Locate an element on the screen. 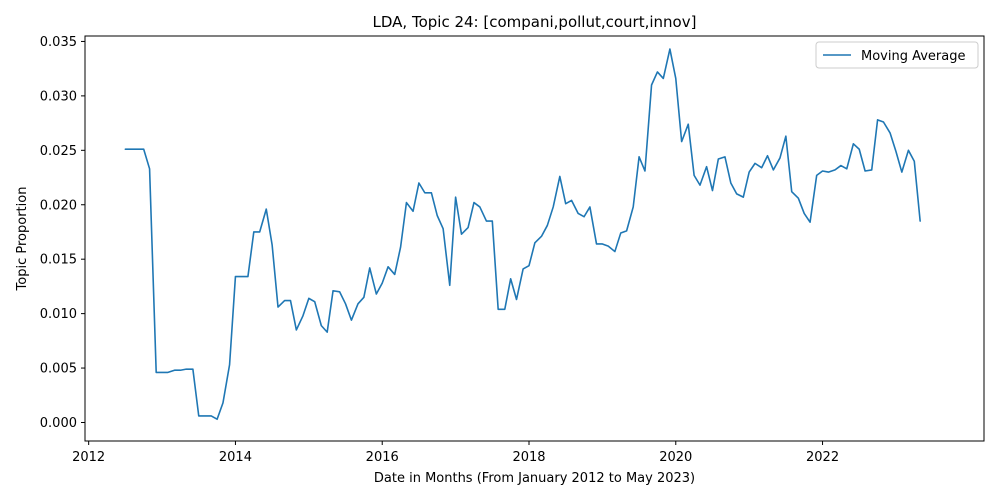  x-tick-label: 2020 is located at coordinates (675, 457).